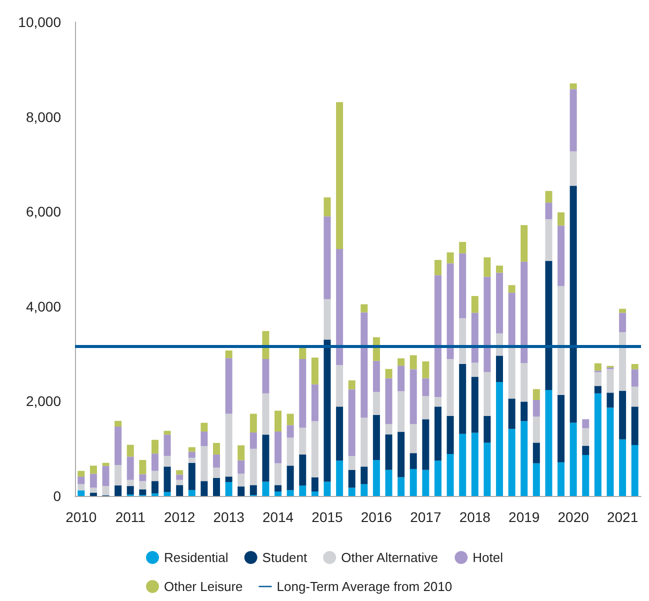 The image size is (649, 601). I want to click on y-tick-label: 8,000, so click(44, 116).